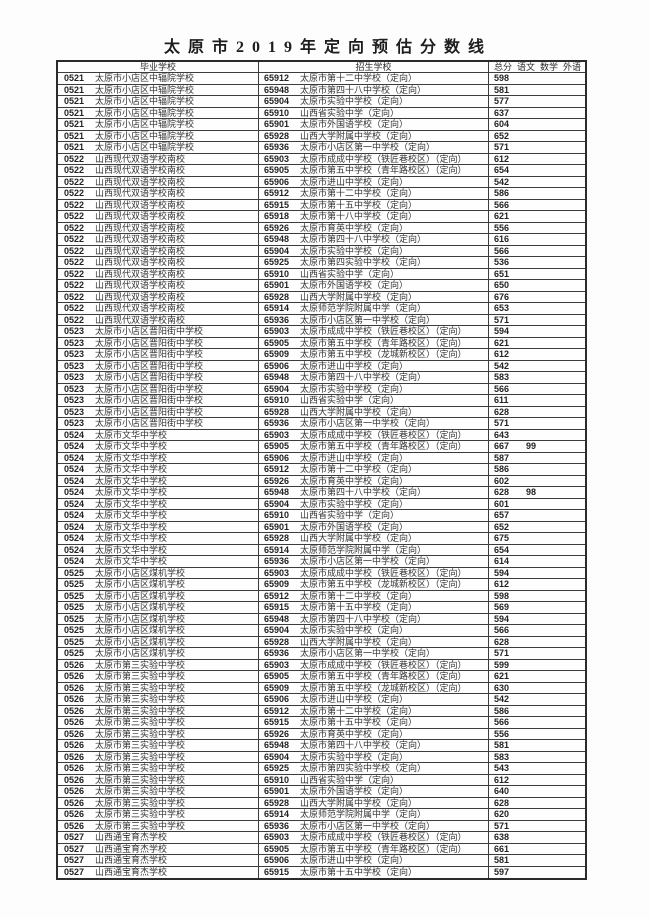 The height and width of the screenshot is (919, 650). What do you see at coordinates (537, 573) in the screenshot?
I see `score-cell: 594` at bounding box center [537, 573].